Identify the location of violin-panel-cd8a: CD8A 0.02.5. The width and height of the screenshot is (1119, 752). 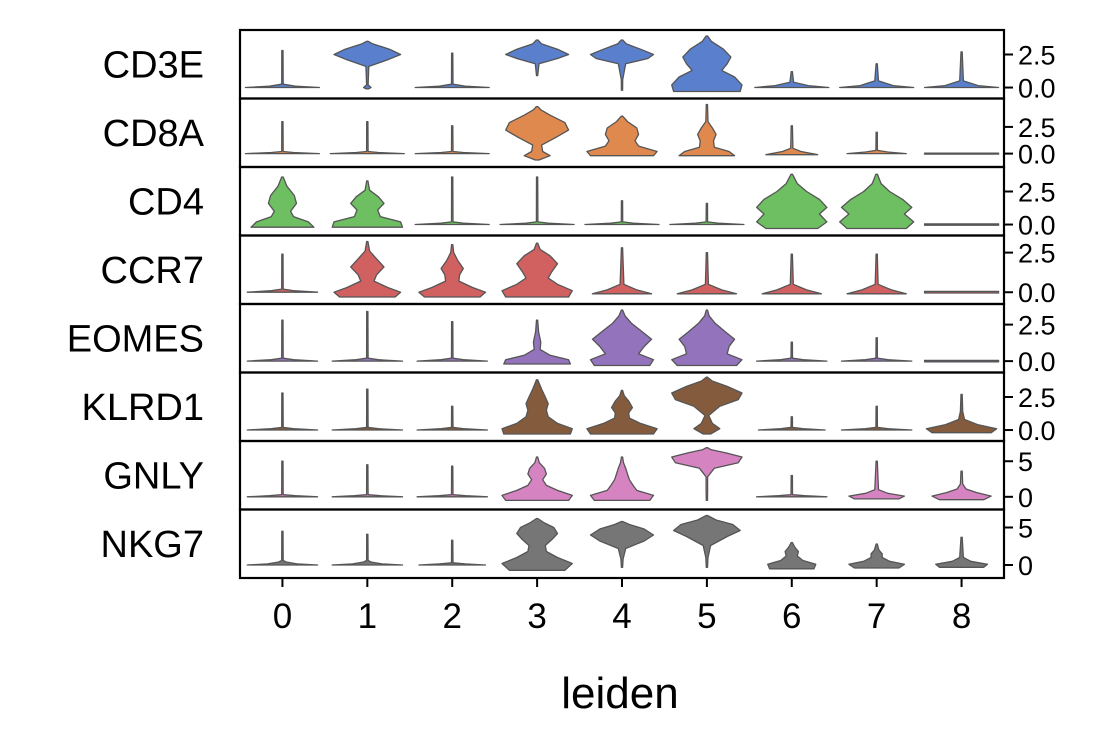
(579, 133).